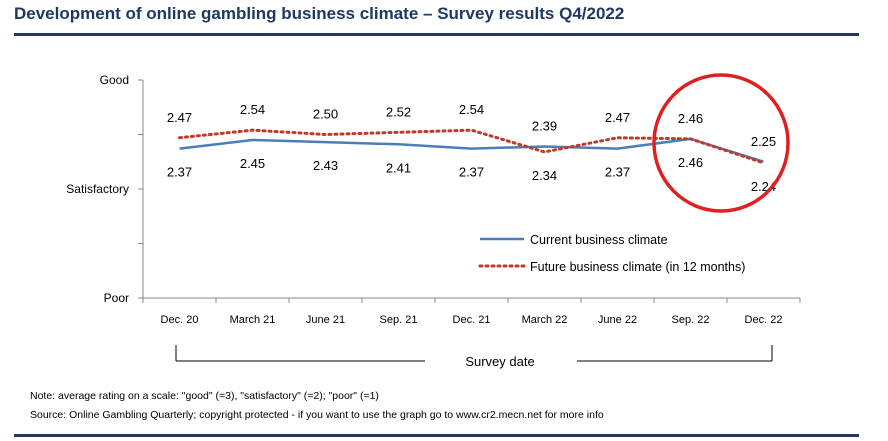 The width and height of the screenshot is (888, 441). I want to click on x-tick-label: Dec. 20, so click(180, 320).